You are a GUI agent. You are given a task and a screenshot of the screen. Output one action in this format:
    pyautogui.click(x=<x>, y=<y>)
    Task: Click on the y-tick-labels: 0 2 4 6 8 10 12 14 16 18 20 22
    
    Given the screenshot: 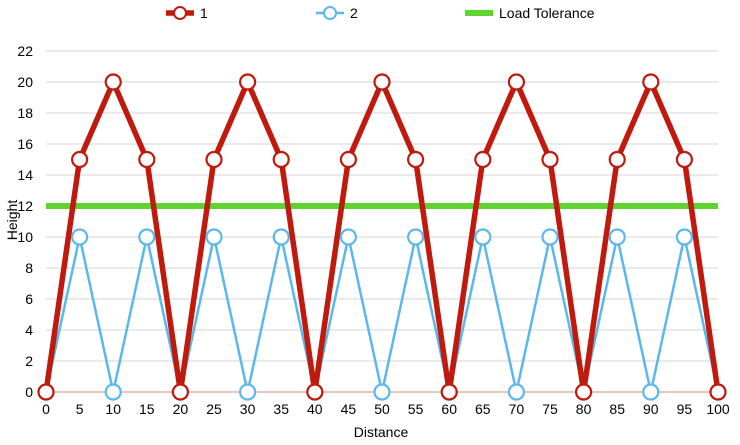 What is the action you would take?
    pyautogui.click(x=25, y=221)
    